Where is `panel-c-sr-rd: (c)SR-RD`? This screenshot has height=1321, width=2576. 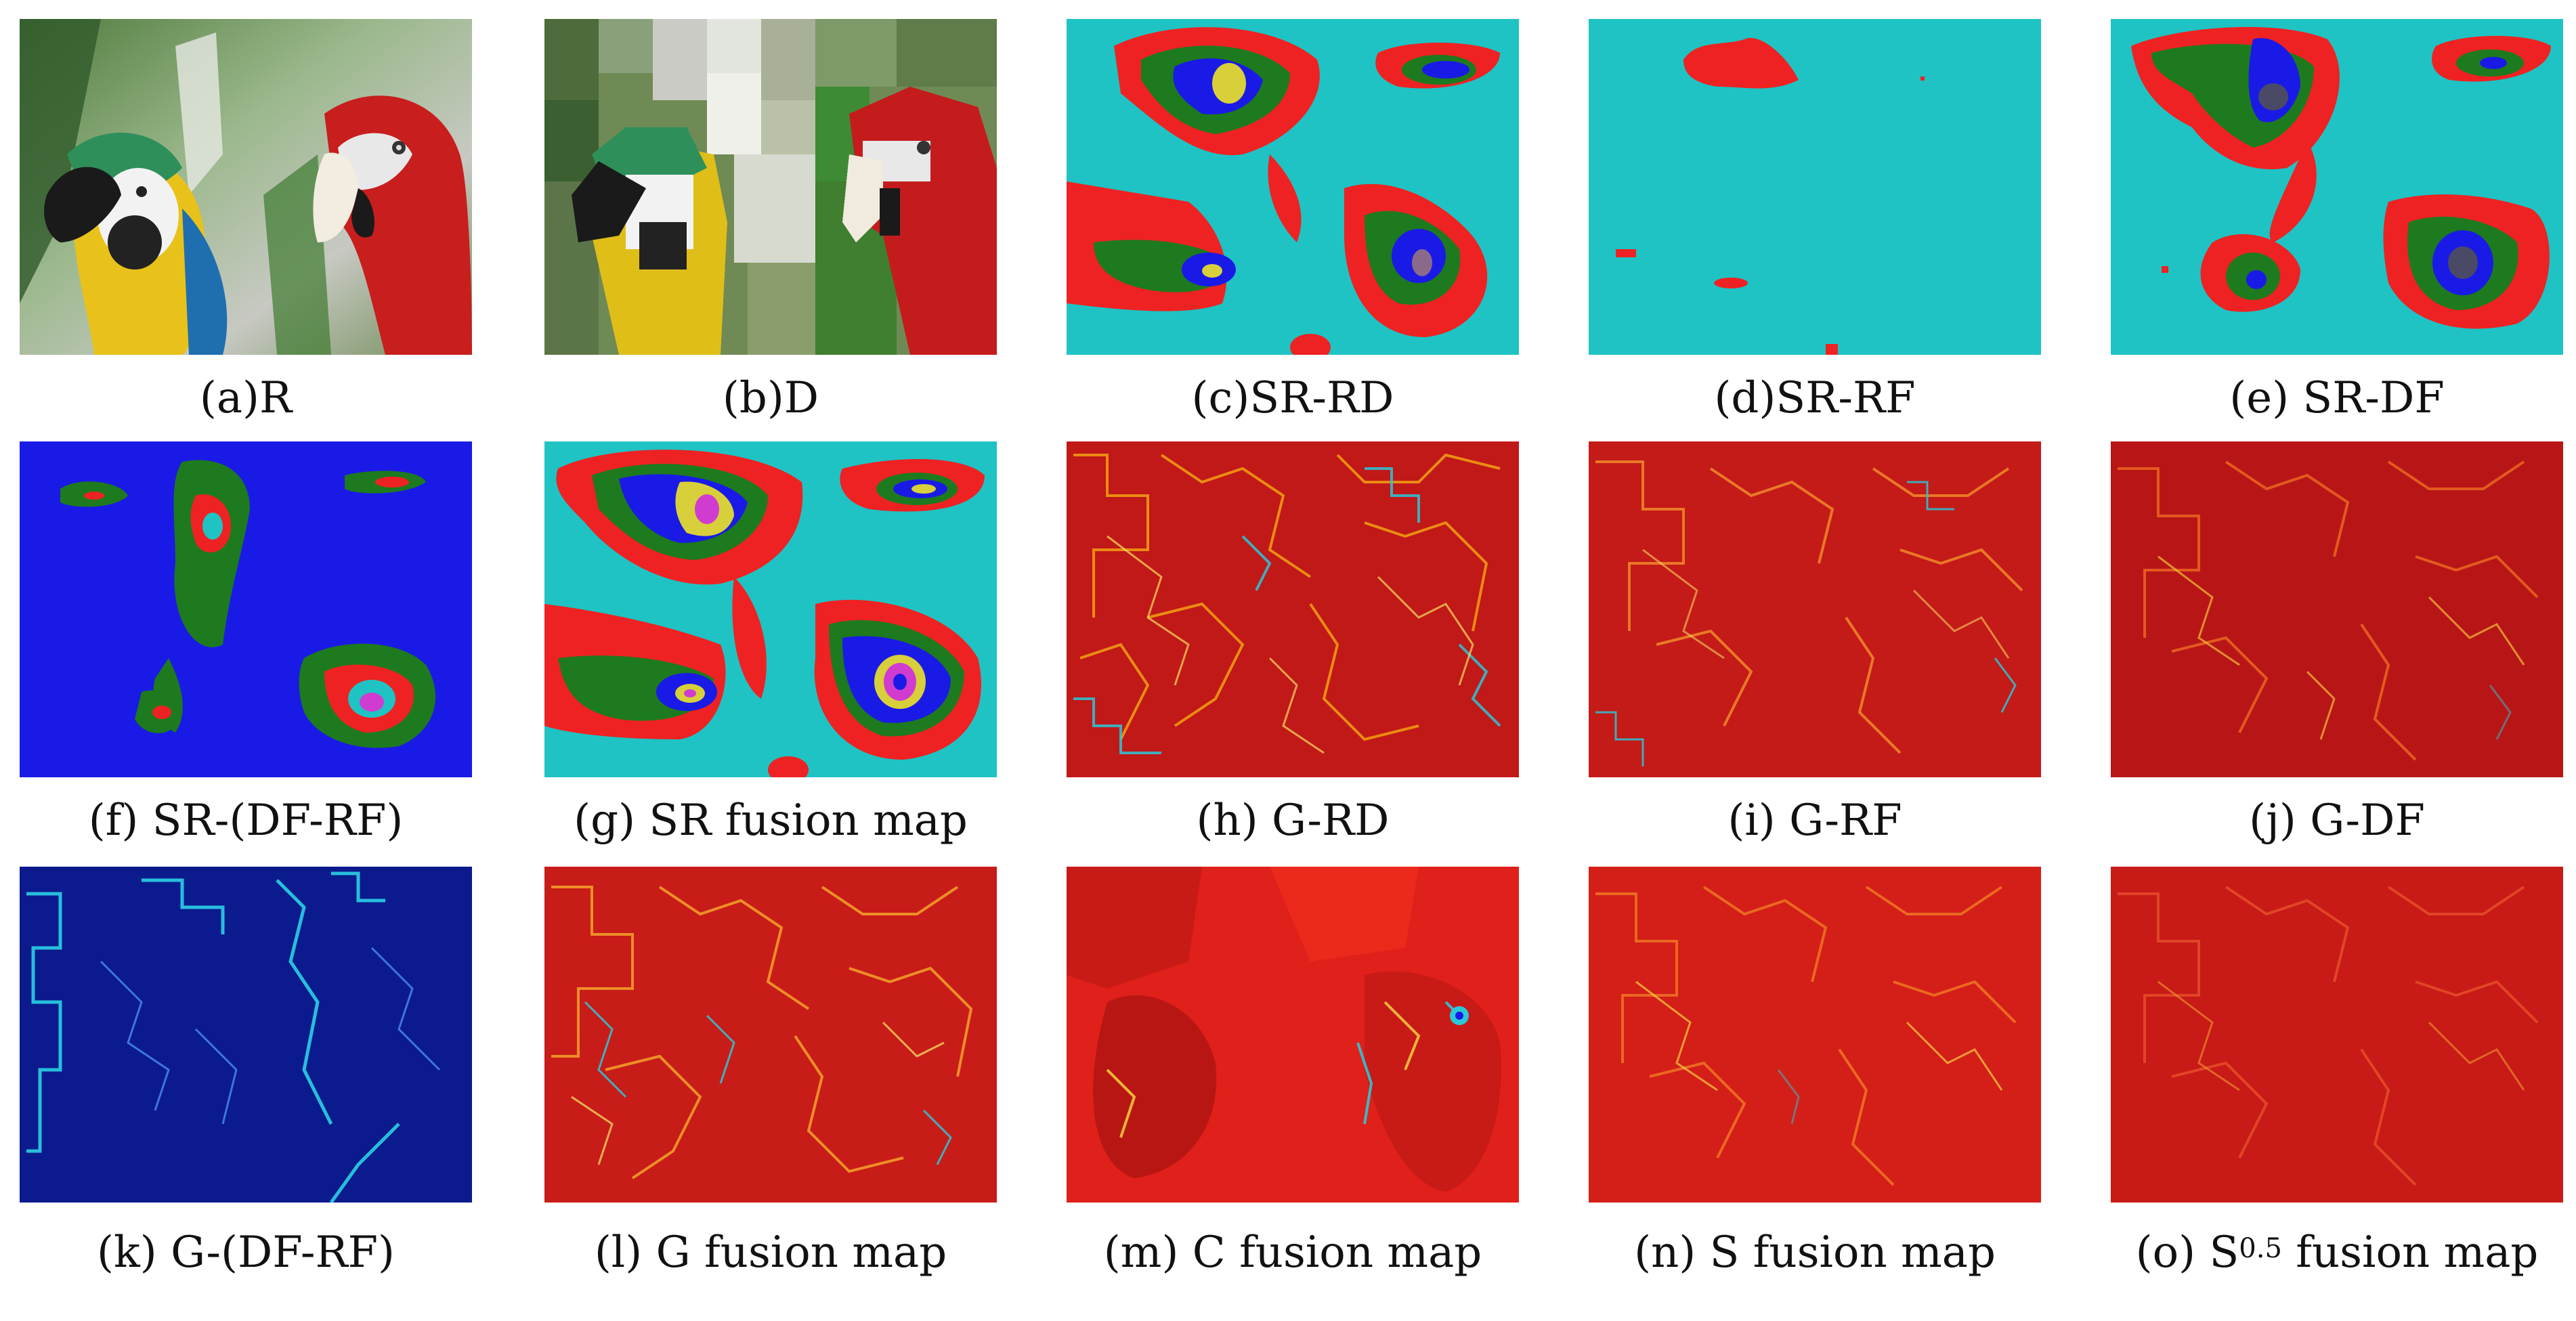
panel-c-sr-rd: (c)SR-RD is located at coordinates (1293, 219).